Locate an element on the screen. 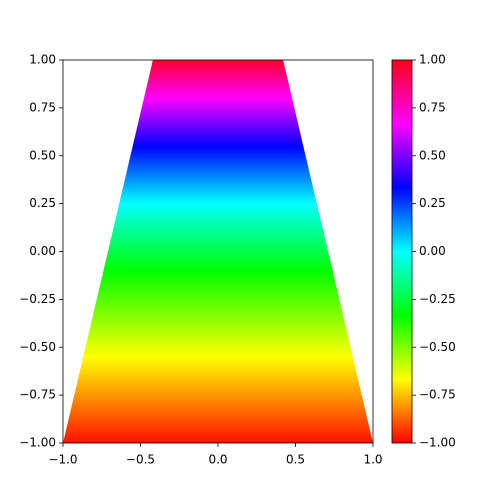 This screenshot has width=500, height=500. colorbar-tick-label: −0.25 is located at coordinates (437, 299).